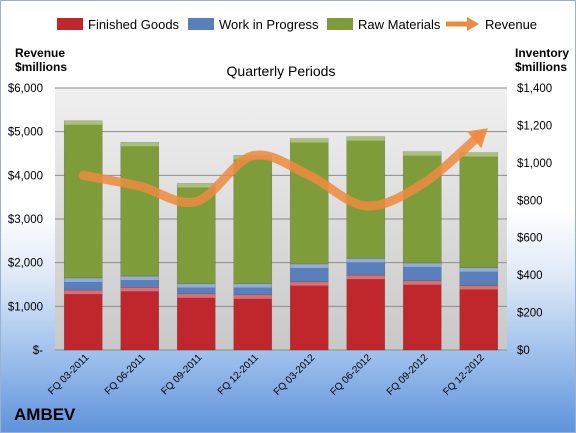 The width and height of the screenshot is (576, 433). I want to click on category-label: FQ 03-2012, so click(295, 375).